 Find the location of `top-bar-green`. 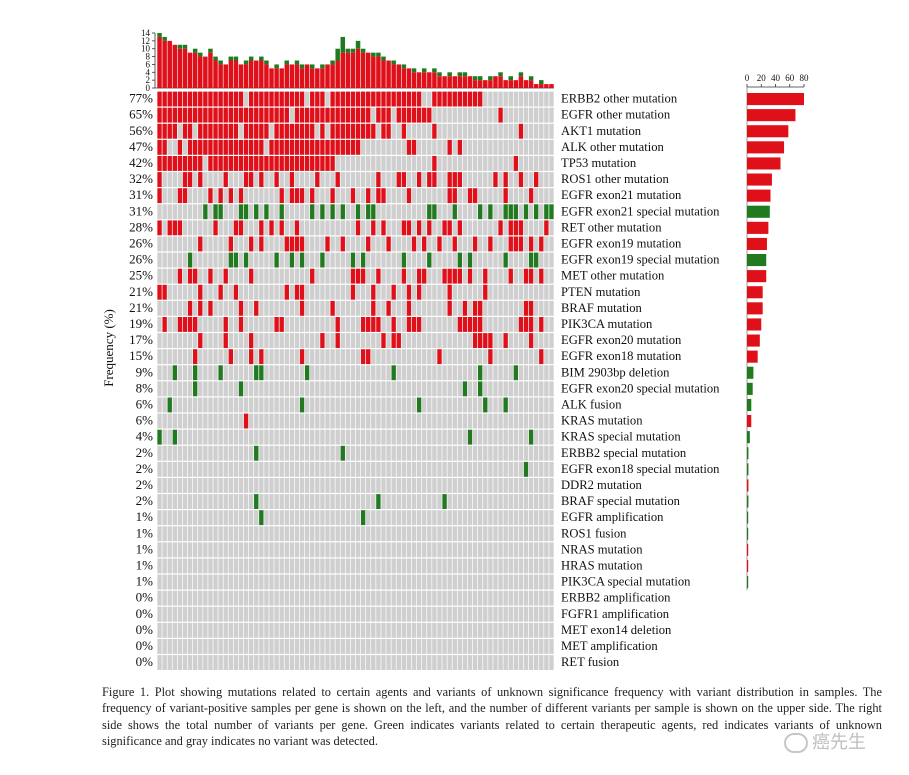

top-bar-green is located at coordinates (246, 62).